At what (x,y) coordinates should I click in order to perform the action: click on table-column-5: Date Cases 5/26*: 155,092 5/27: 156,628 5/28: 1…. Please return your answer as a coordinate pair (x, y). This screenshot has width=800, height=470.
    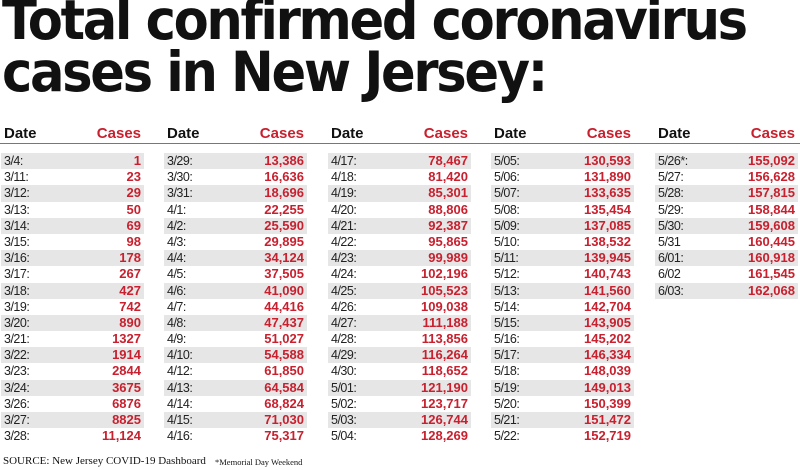
    Looking at the image, I should click on (726, 211).